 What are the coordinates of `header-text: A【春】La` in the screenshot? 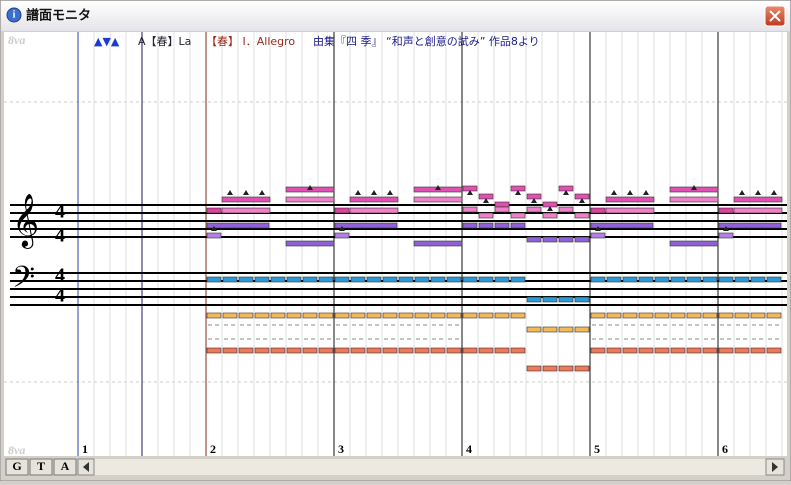 It's located at (164, 41).